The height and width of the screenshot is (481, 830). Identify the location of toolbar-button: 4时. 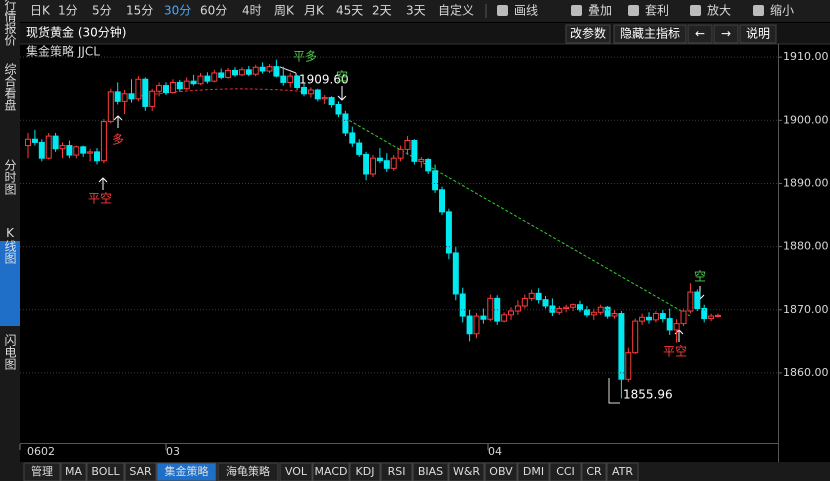
(252, 11).